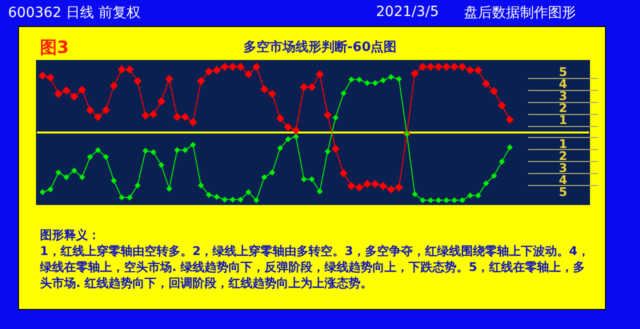 Image resolution: width=640 pixels, height=329 pixels. Describe the element at coordinates (54, 48) in the screenshot. I see `chart-subtitle: 图3` at that location.